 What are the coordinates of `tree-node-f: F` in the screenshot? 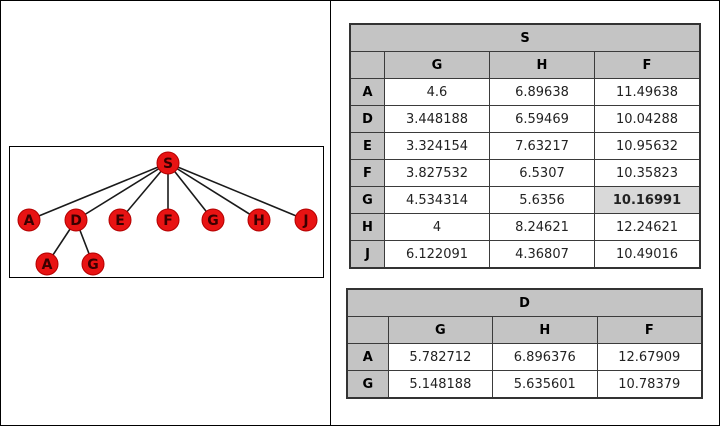 It's located at (168, 220).